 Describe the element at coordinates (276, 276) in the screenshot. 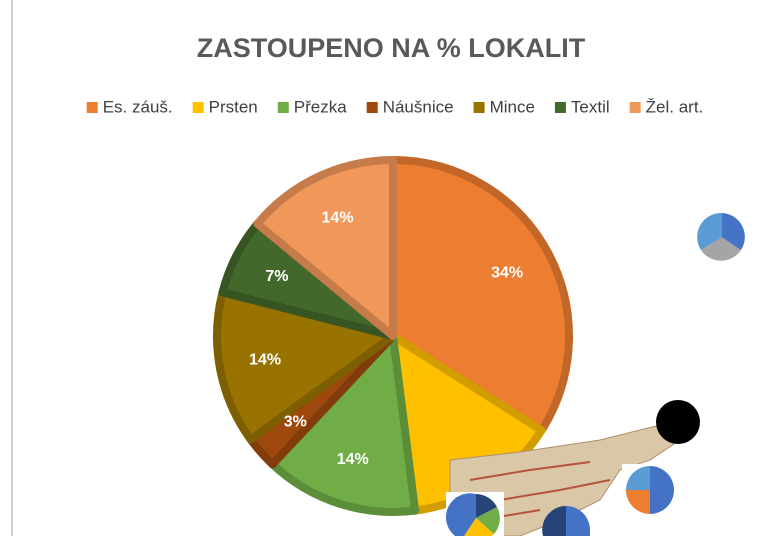

I see `data-label: 7%` at that location.